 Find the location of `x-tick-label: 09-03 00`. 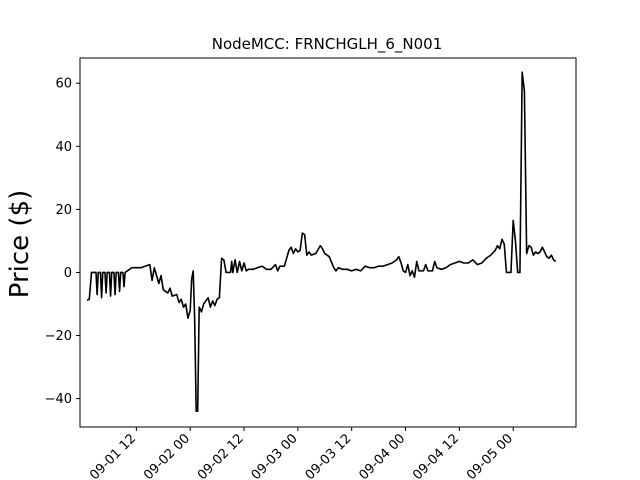

x-tick-label: 09-03 00 is located at coordinates (275, 455).